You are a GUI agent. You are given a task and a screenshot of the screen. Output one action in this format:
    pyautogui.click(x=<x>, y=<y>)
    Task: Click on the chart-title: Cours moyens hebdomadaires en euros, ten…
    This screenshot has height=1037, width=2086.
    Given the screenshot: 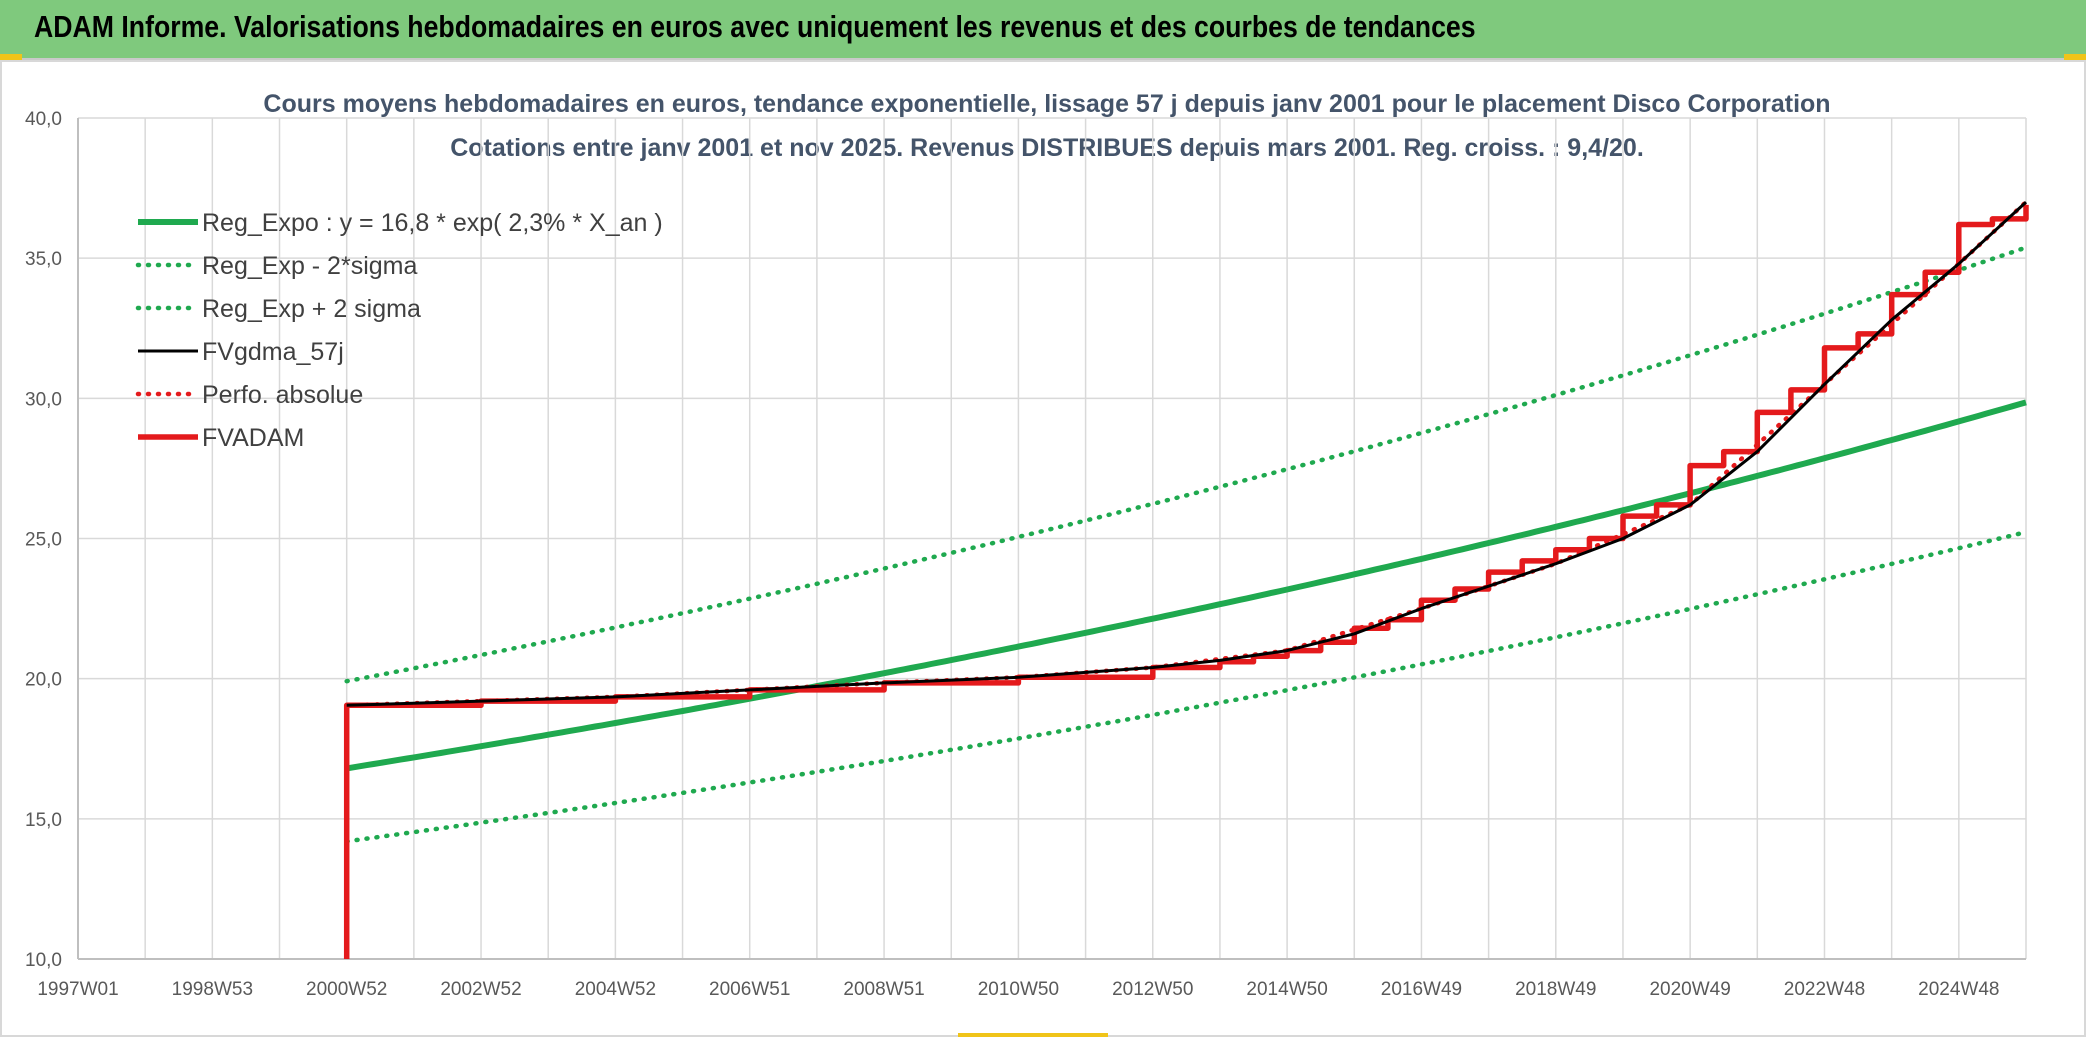 What is the action you would take?
    pyautogui.click(x=1046, y=104)
    